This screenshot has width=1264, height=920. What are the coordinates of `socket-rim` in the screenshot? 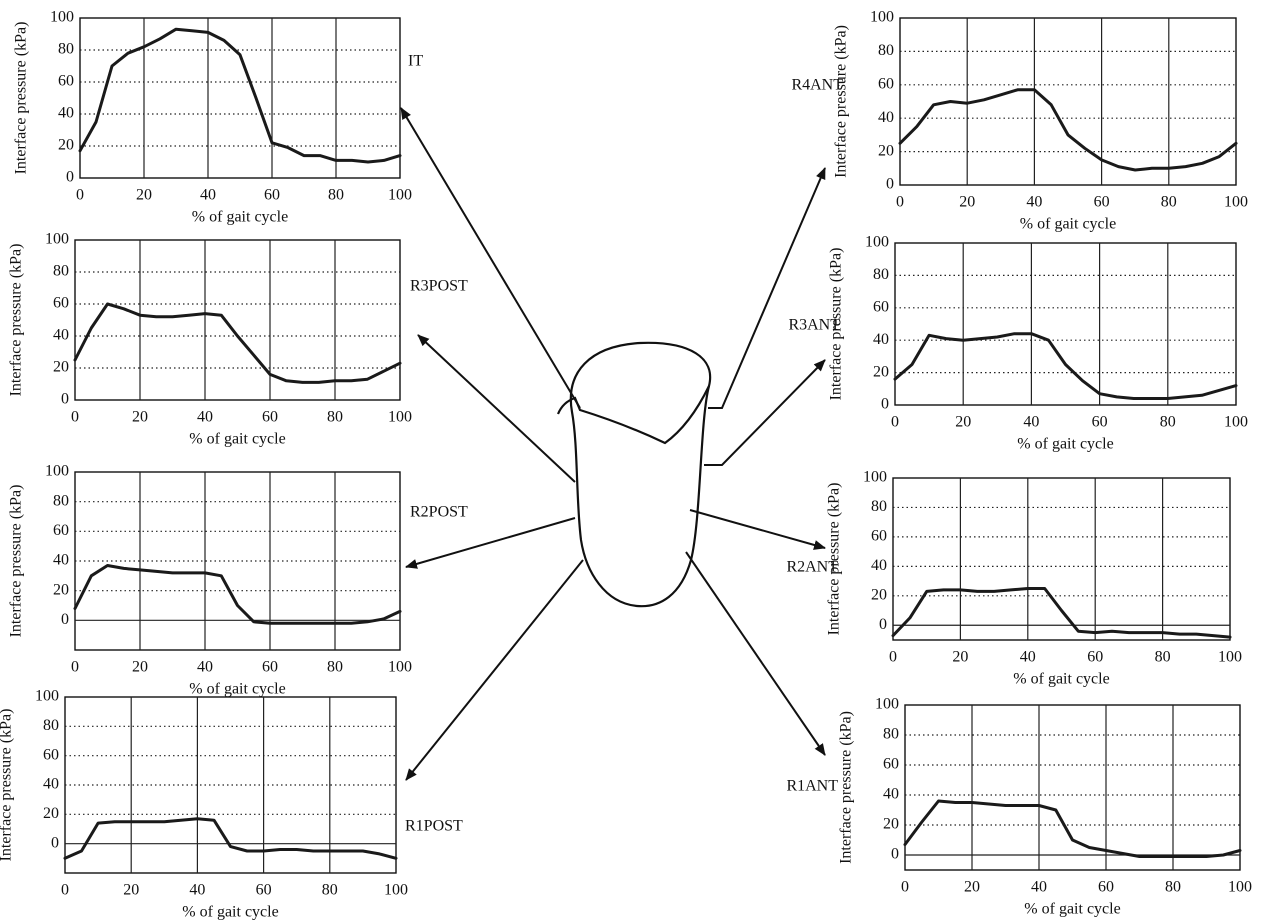 It's located at (633, 415).